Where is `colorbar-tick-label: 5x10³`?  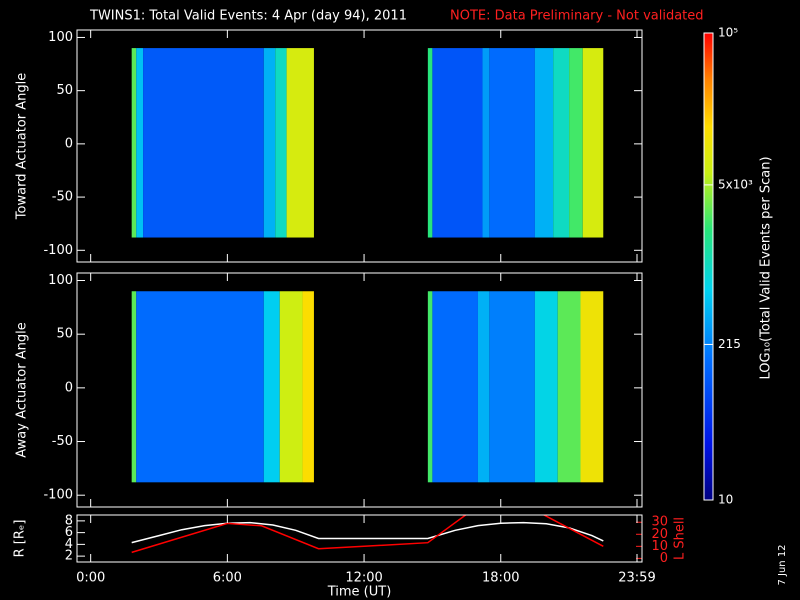
colorbar-tick-label: 5x10³ is located at coordinates (735, 184).